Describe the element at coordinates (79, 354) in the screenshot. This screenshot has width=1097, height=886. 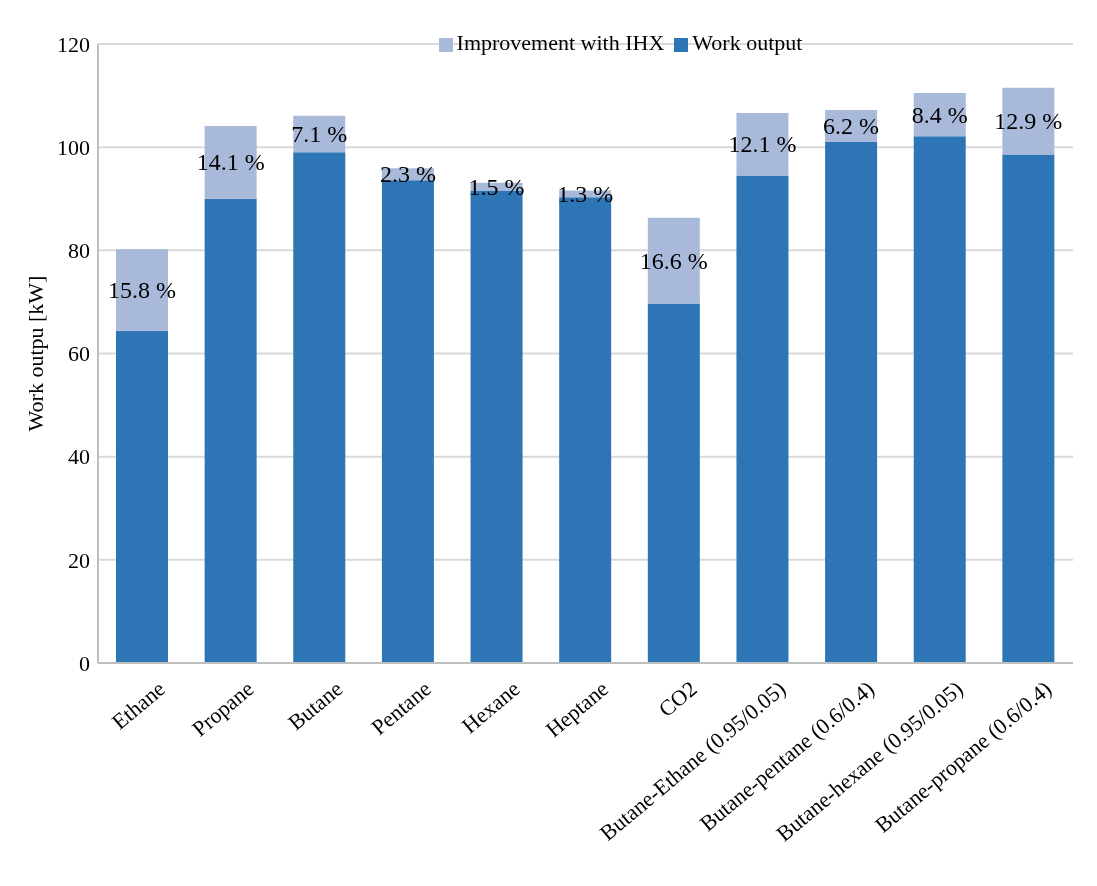
I see `y-tick-label: 60` at that location.